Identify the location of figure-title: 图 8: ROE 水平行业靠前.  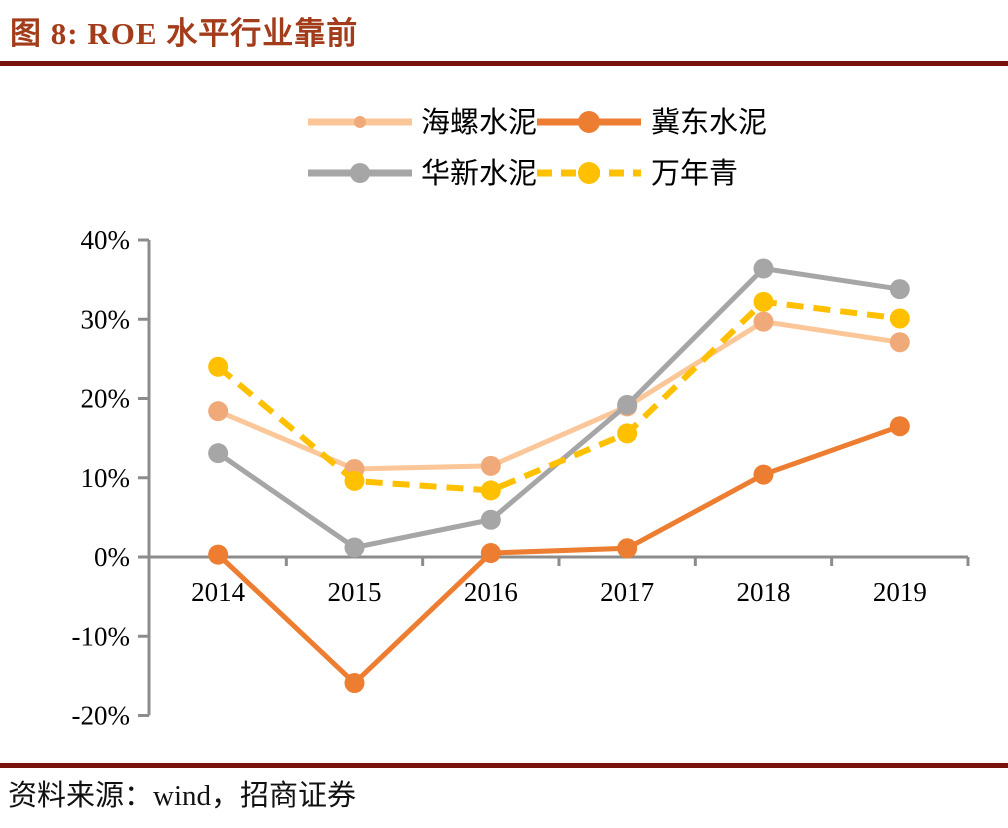
(184, 33).